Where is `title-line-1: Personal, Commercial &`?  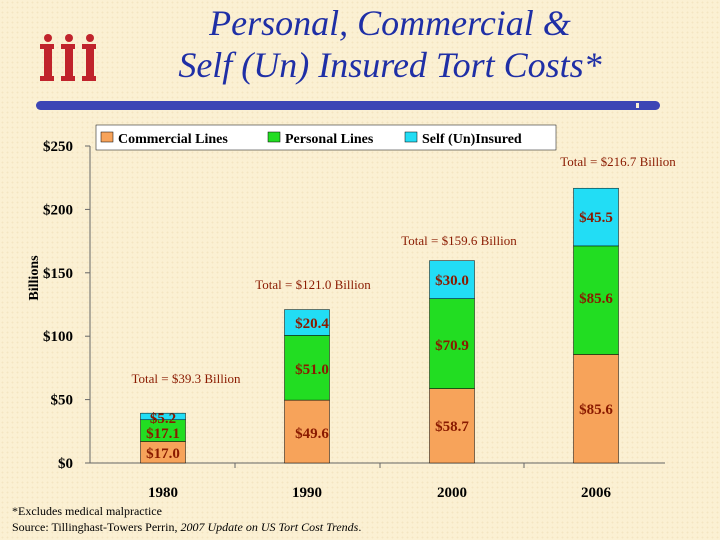
title-line-1: Personal, Commercial & is located at coordinates (390, 23).